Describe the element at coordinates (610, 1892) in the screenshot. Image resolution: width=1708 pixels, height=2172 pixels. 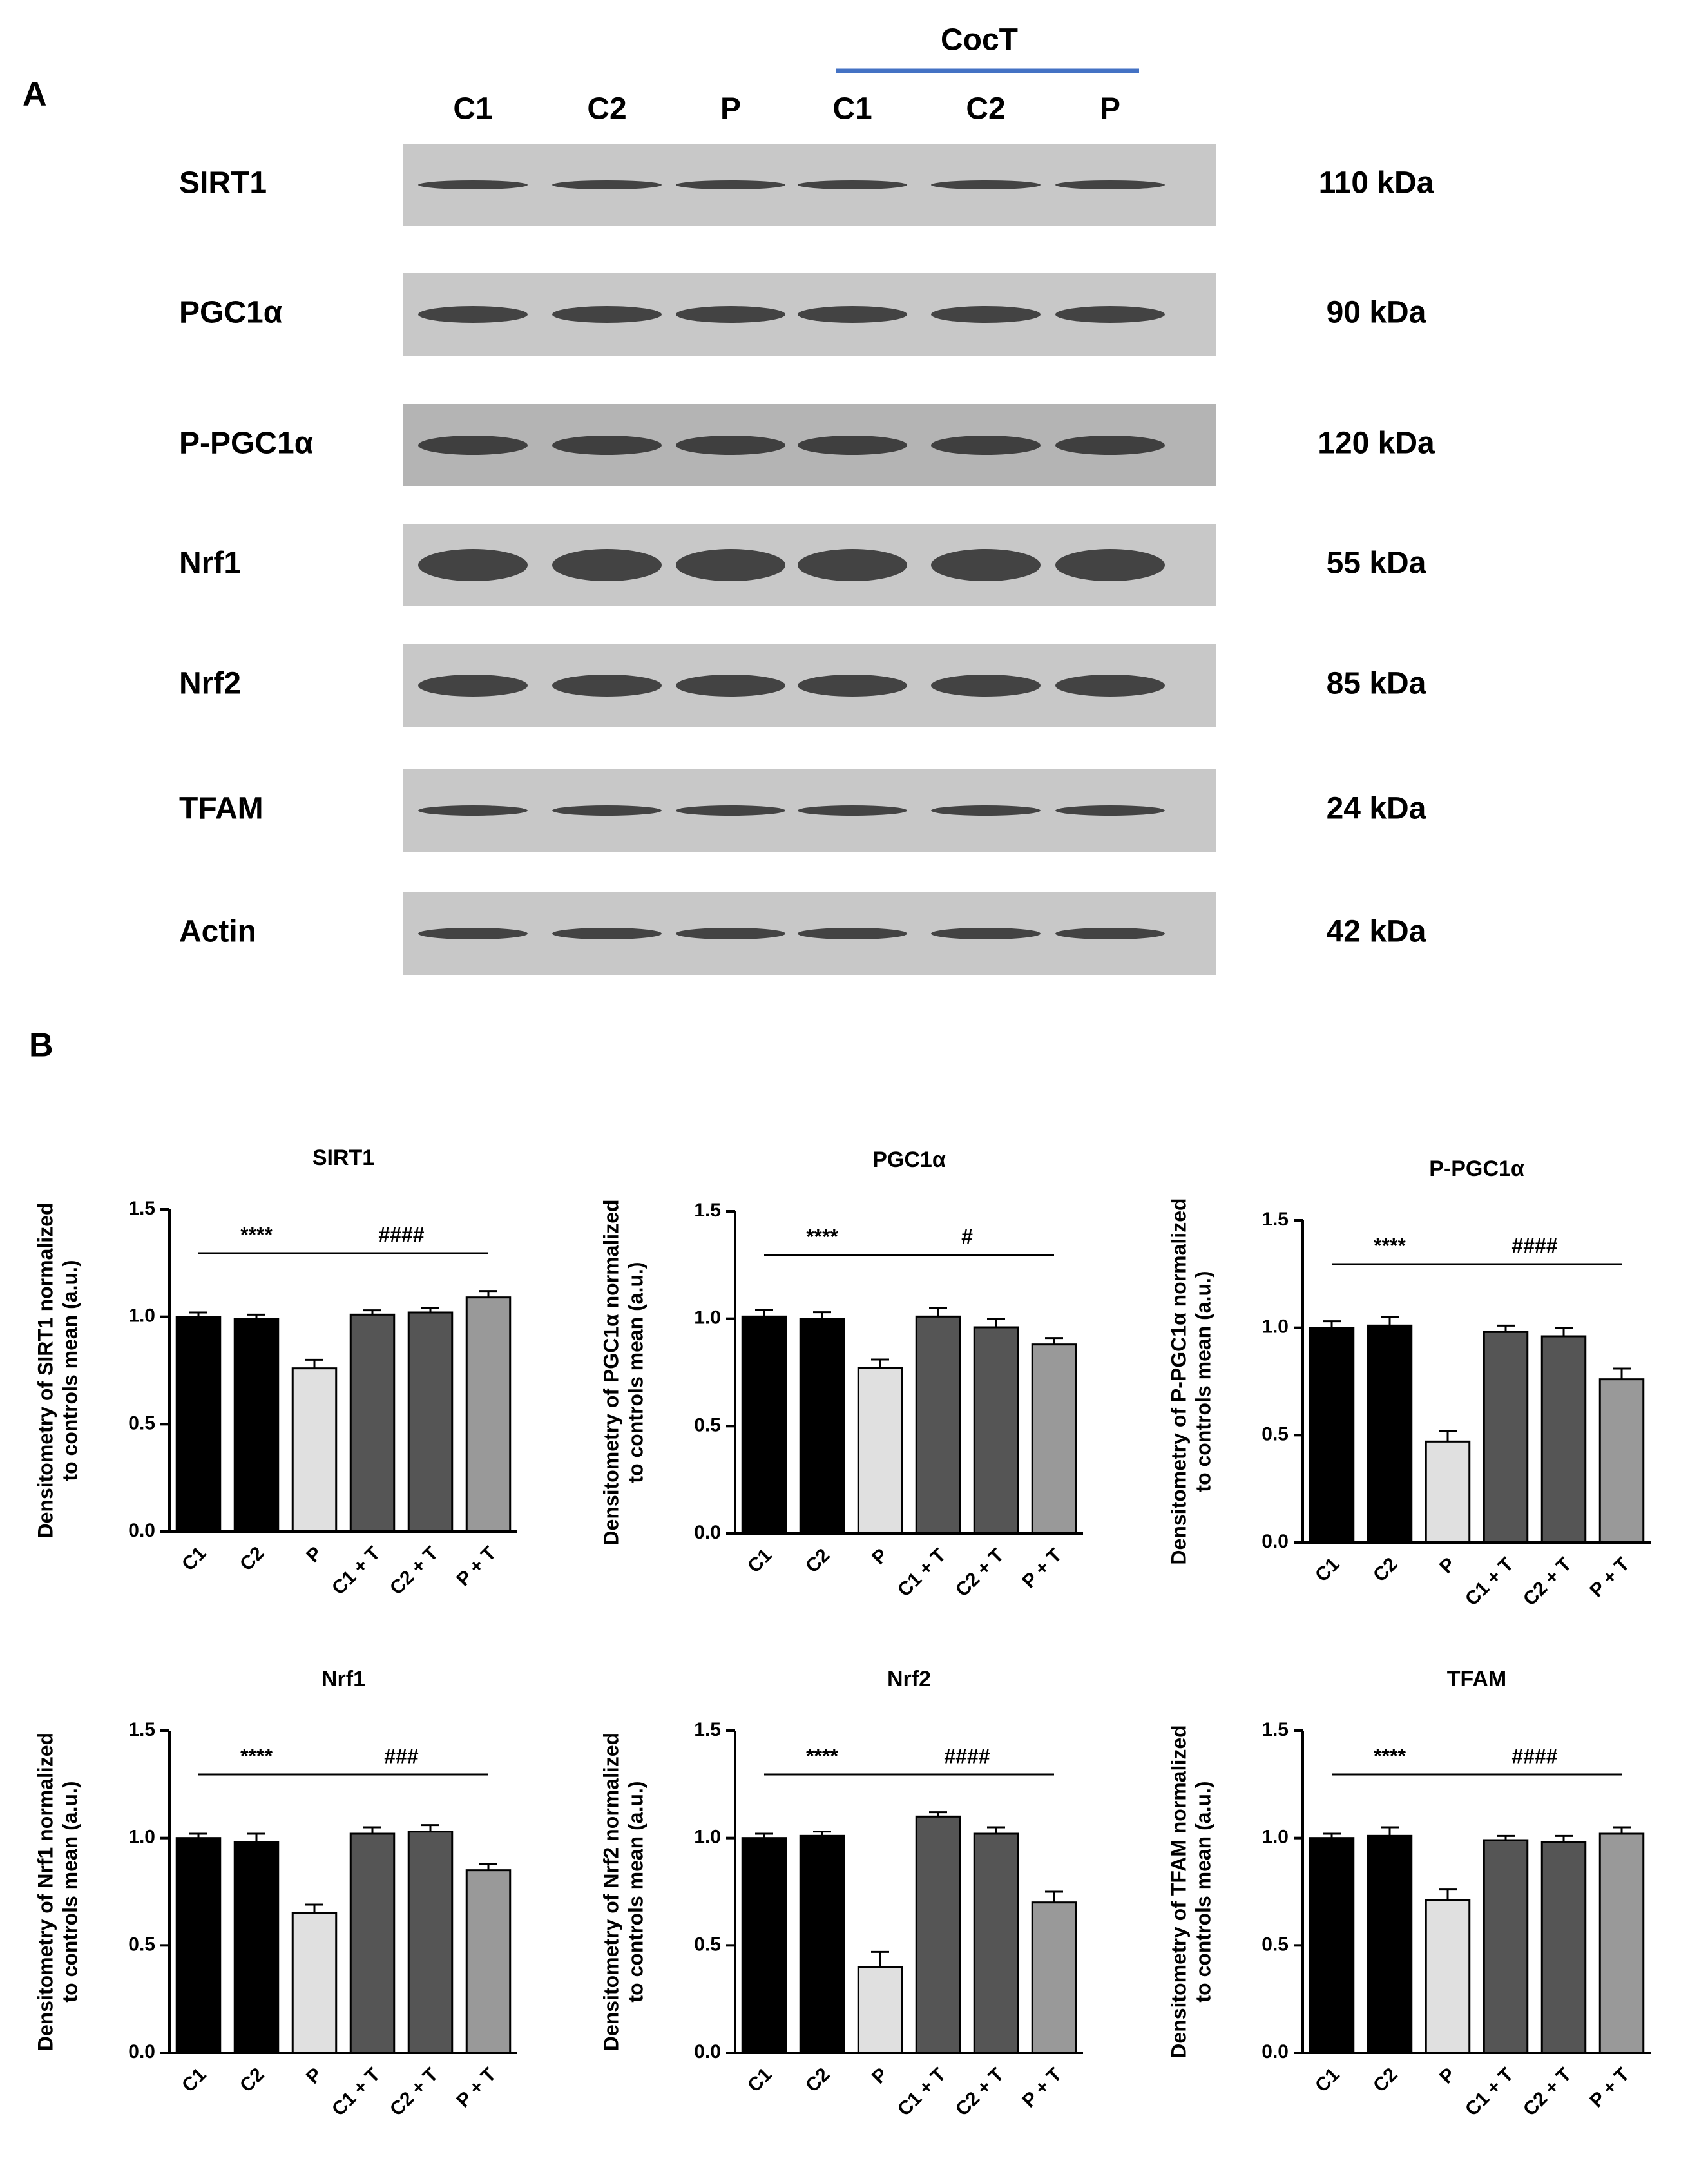
I see `y-axis-label: Densitometry of Nrf2 normalized` at that location.